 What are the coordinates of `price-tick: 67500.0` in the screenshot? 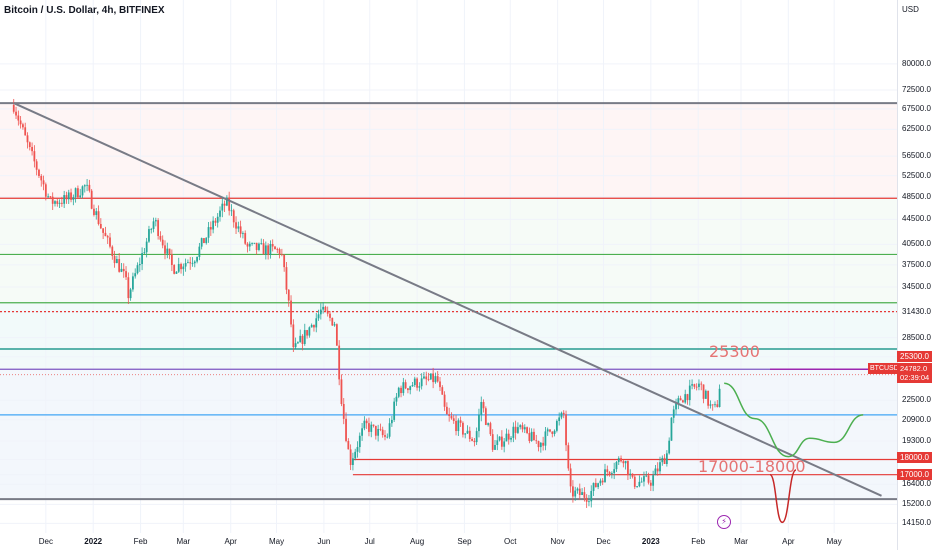 It's located at (916, 108).